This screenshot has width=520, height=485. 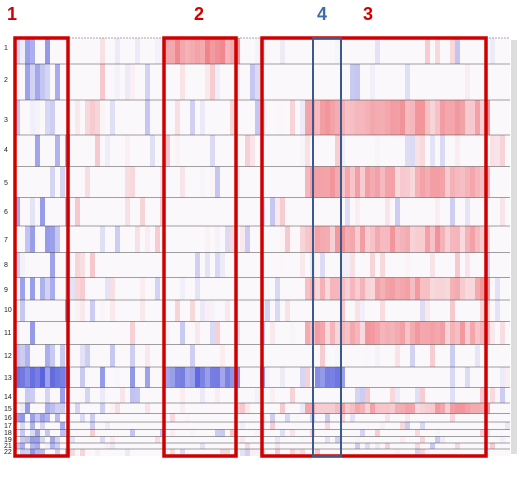 I want to click on chromosome-label: 21, so click(x=8, y=446).